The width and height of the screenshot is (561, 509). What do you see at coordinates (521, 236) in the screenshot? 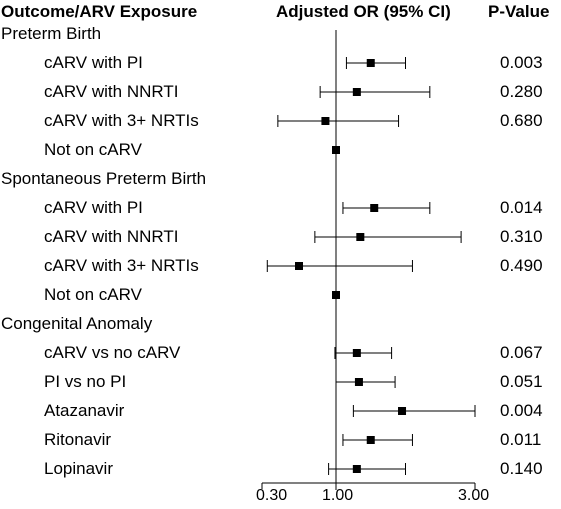
I see `p-value: 0.310` at bounding box center [521, 236].